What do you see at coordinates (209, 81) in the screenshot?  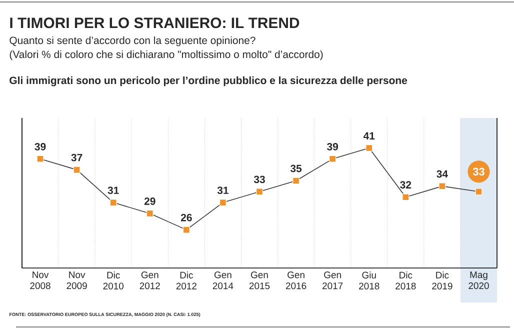 I see `text: Gli immigrati sono un pericolo per l’ordine pubblico e la sicurezza delle persone` at bounding box center [209, 81].